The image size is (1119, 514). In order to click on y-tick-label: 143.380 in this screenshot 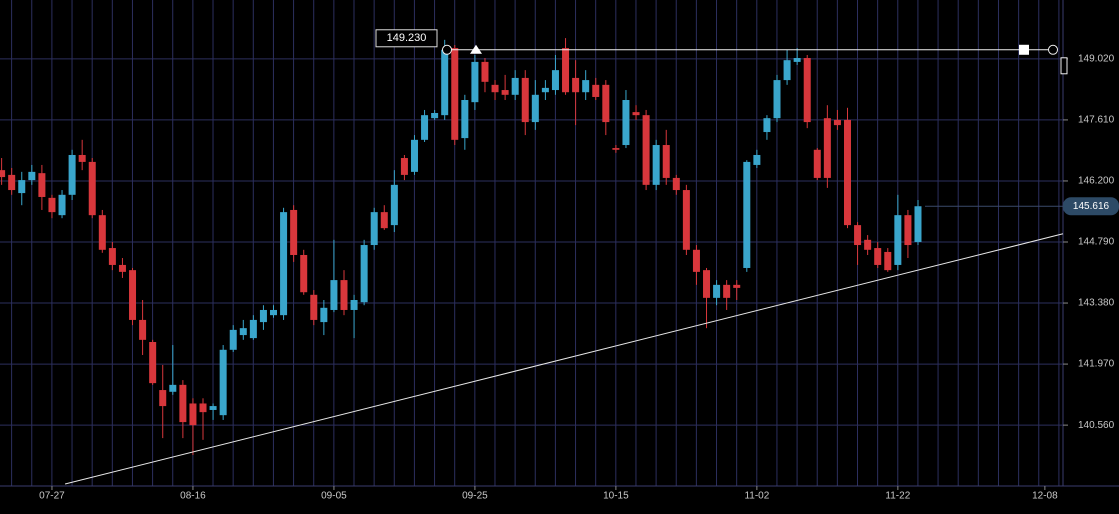, I will do `click(1096, 303)`.